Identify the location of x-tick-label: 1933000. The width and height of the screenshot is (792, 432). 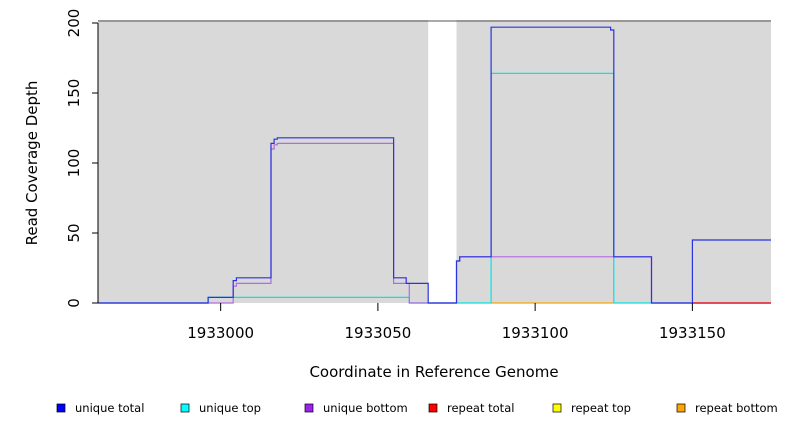
(220, 333).